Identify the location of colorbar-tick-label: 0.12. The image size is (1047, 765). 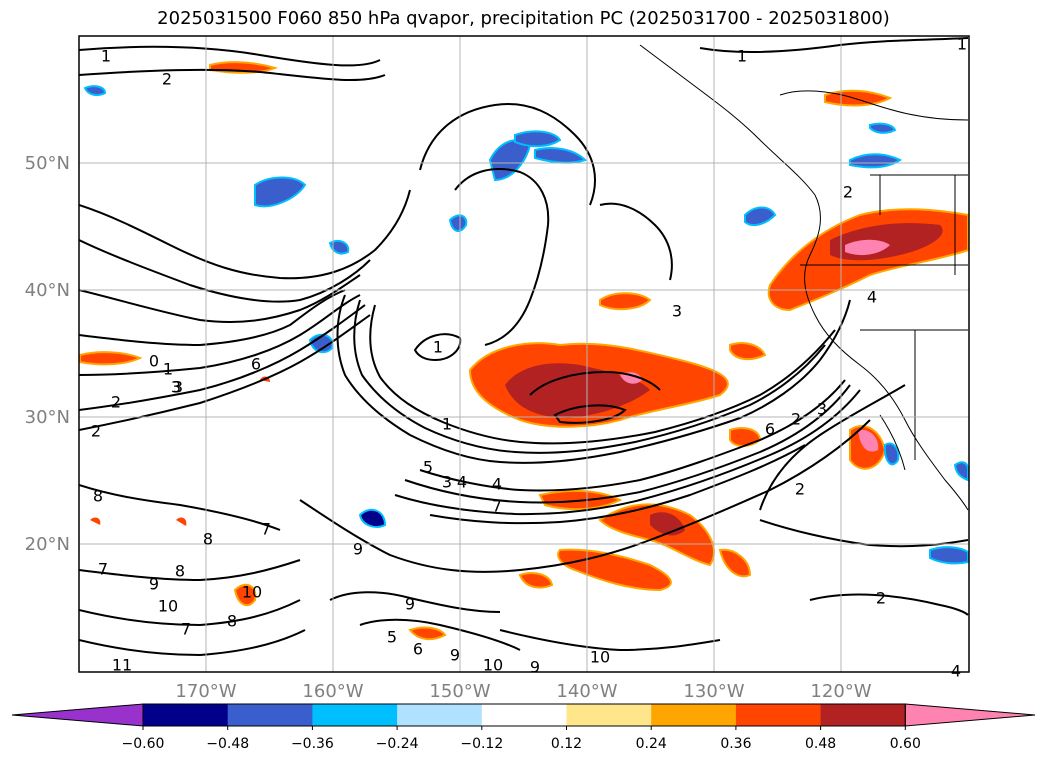
(566, 744).